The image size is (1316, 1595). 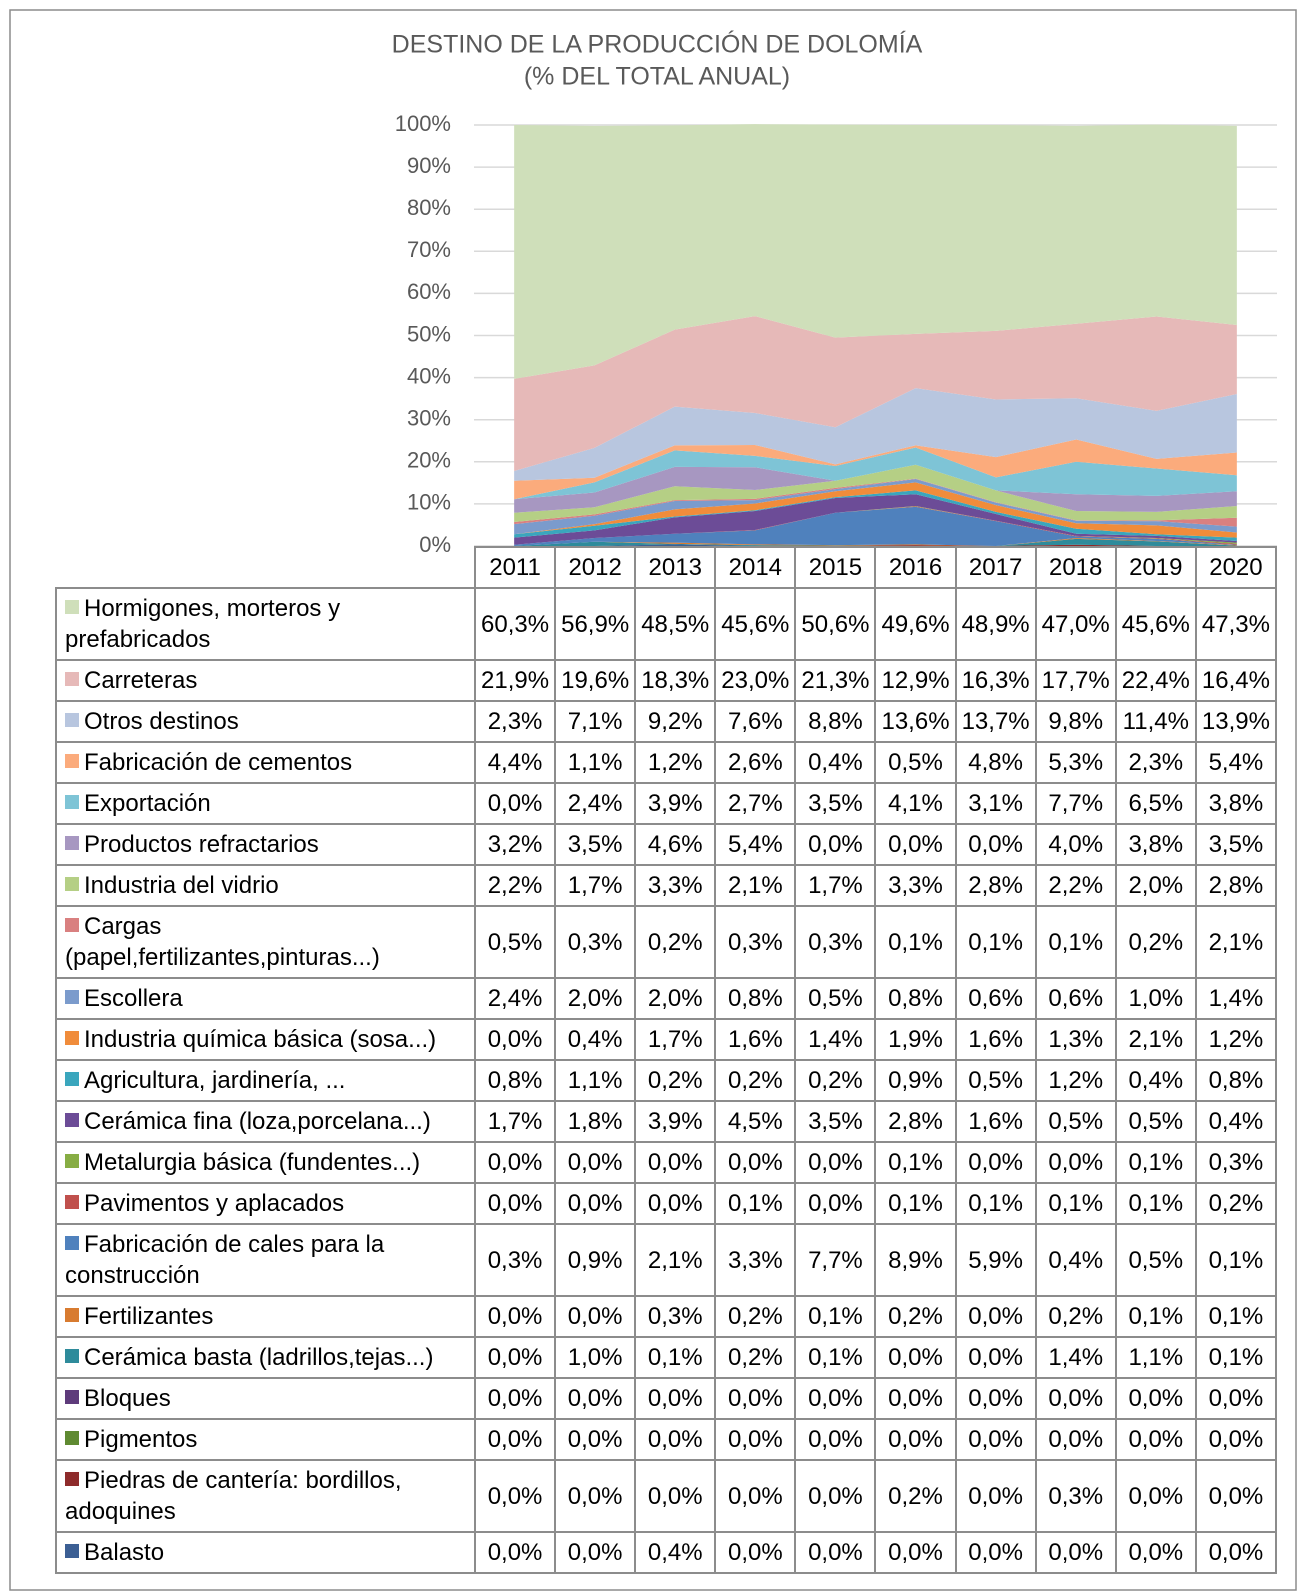 I want to click on value-cell: 60,3%, so click(x=515, y=624).